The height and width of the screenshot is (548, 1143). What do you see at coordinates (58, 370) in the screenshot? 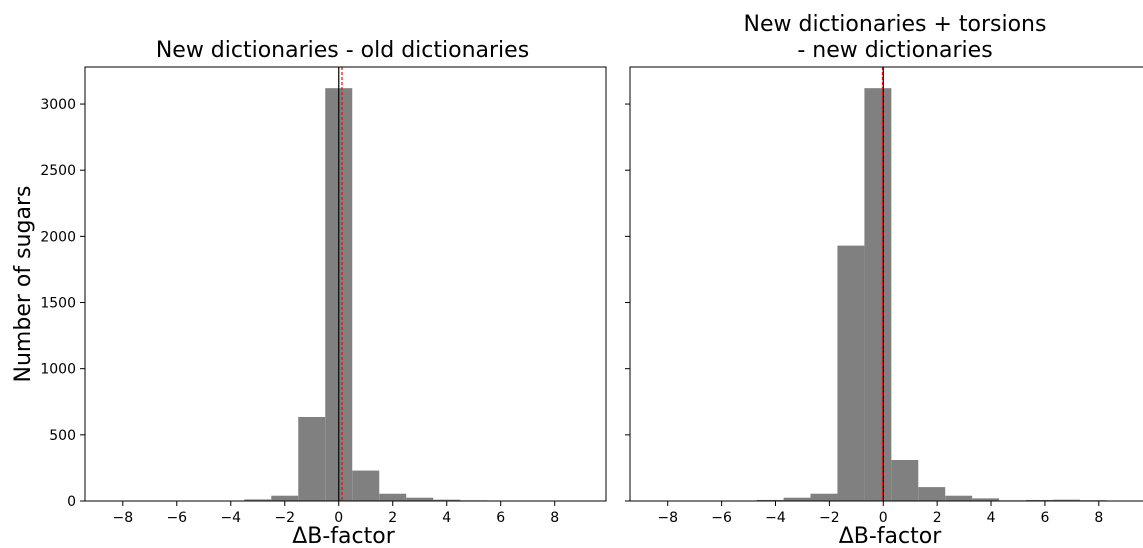
I see `y-tick-label: 1000` at bounding box center [58, 370].